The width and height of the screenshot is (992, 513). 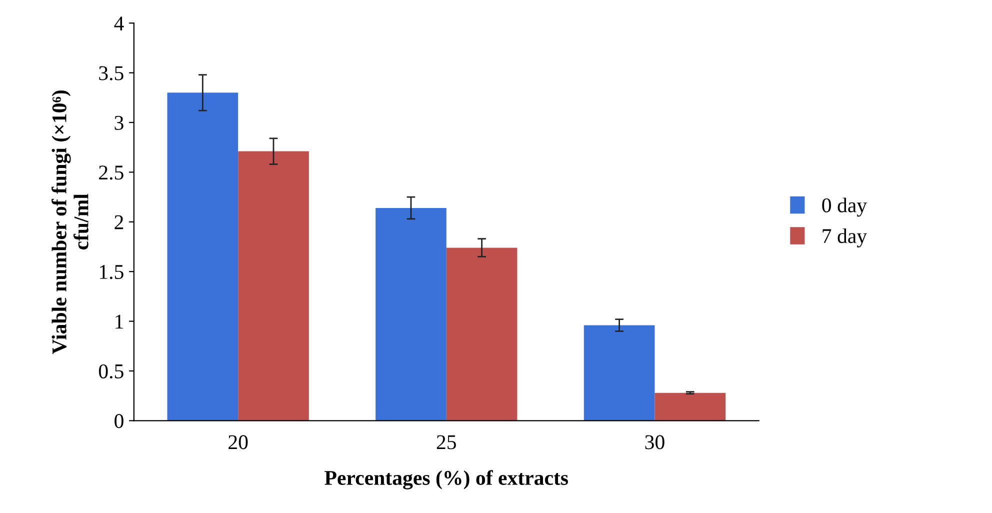 I want to click on x-axis-title: Percentages (%) of extracts, so click(x=446, y=480).